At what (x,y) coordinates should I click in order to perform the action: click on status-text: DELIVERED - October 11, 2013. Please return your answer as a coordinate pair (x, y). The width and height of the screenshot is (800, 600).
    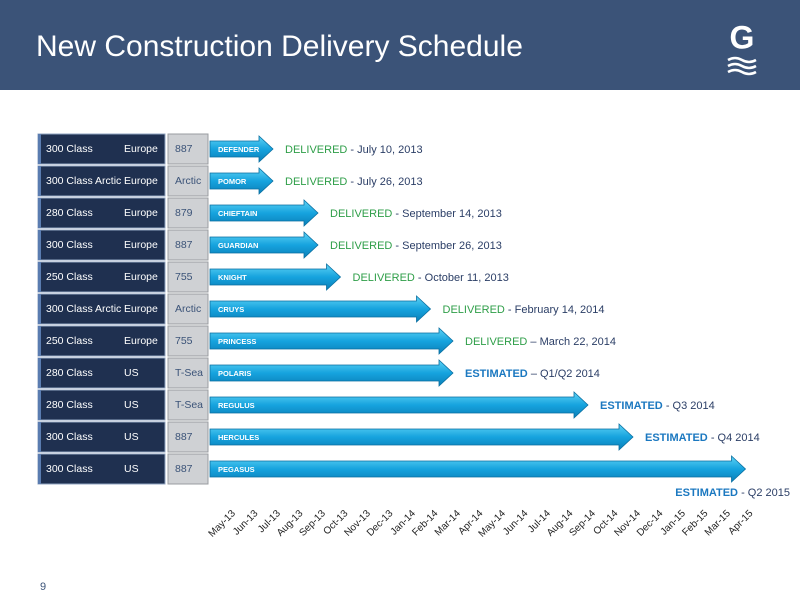
    Looking at the image, I should click on (431, 278).